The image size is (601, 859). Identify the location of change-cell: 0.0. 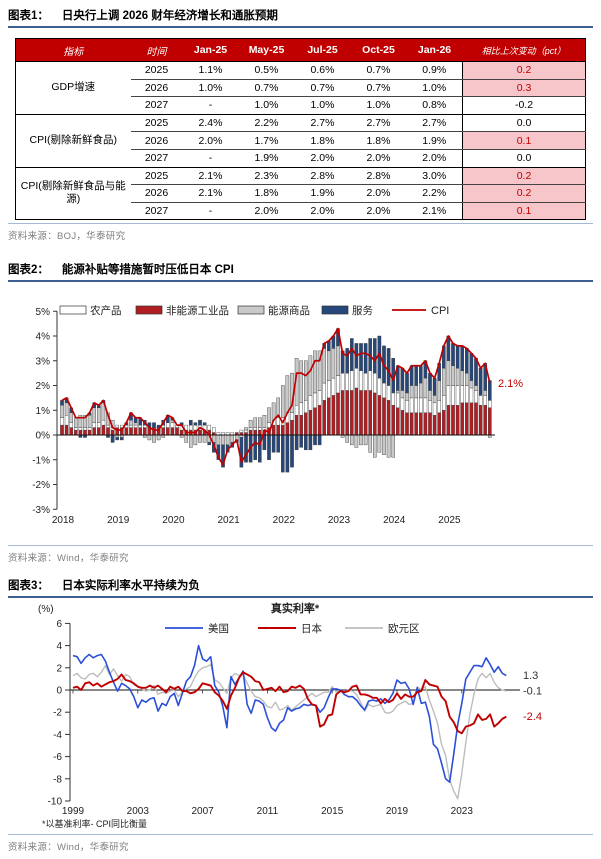
(524, 158).